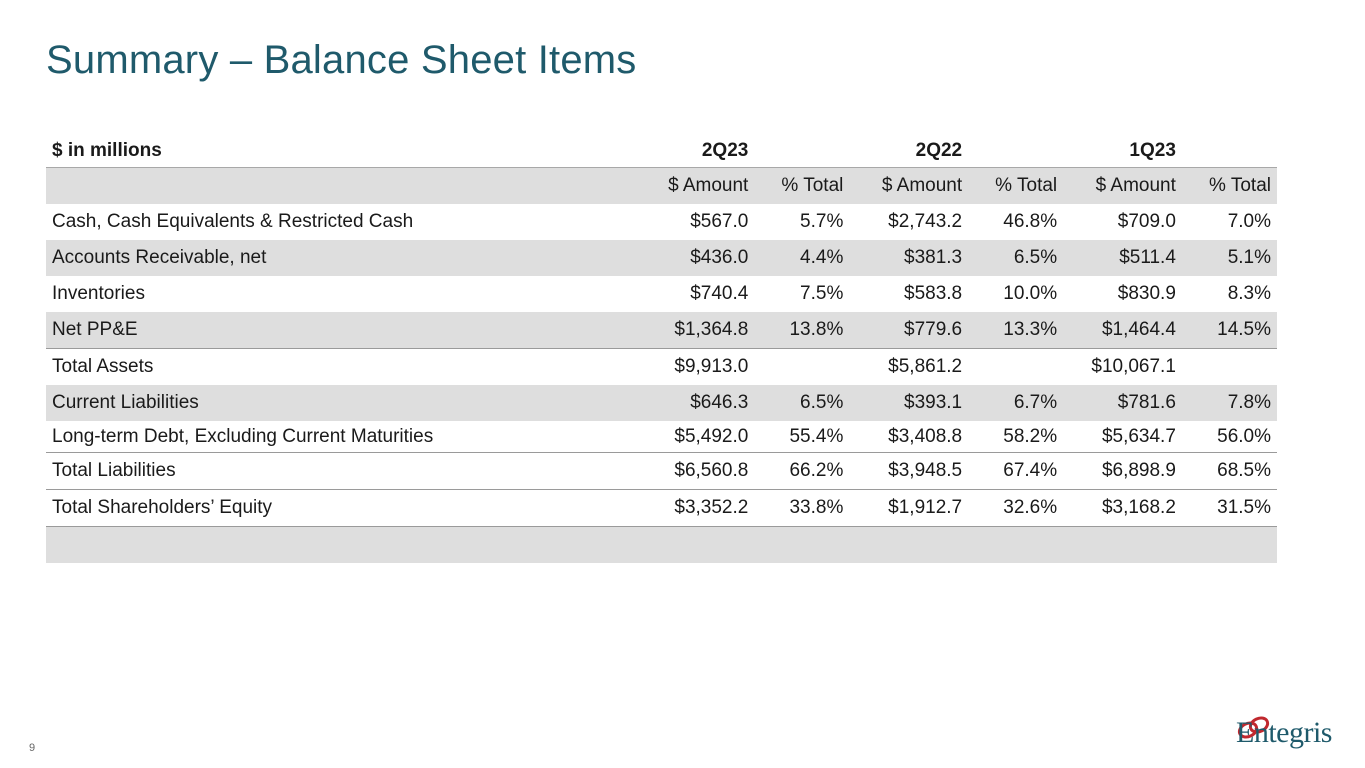 This screenshot has width=1365, height=768. I want to click on cell: 32.6%, so click(1016, 508).